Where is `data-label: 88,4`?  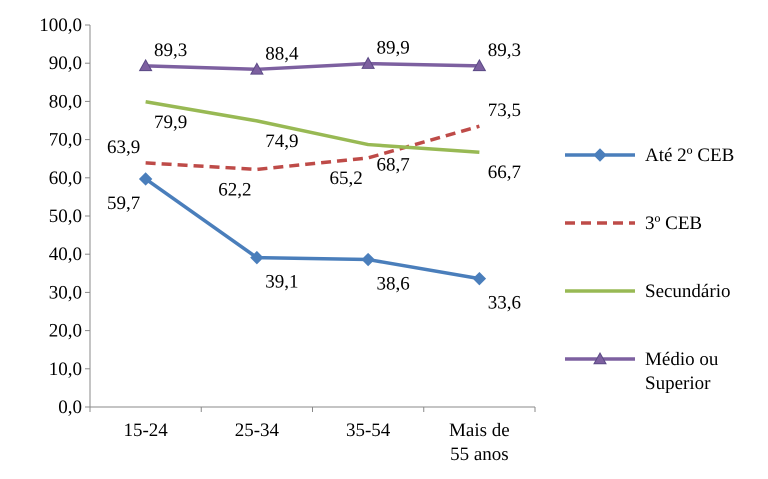
data-label: 88,4 is located at coordinates (282, 53).